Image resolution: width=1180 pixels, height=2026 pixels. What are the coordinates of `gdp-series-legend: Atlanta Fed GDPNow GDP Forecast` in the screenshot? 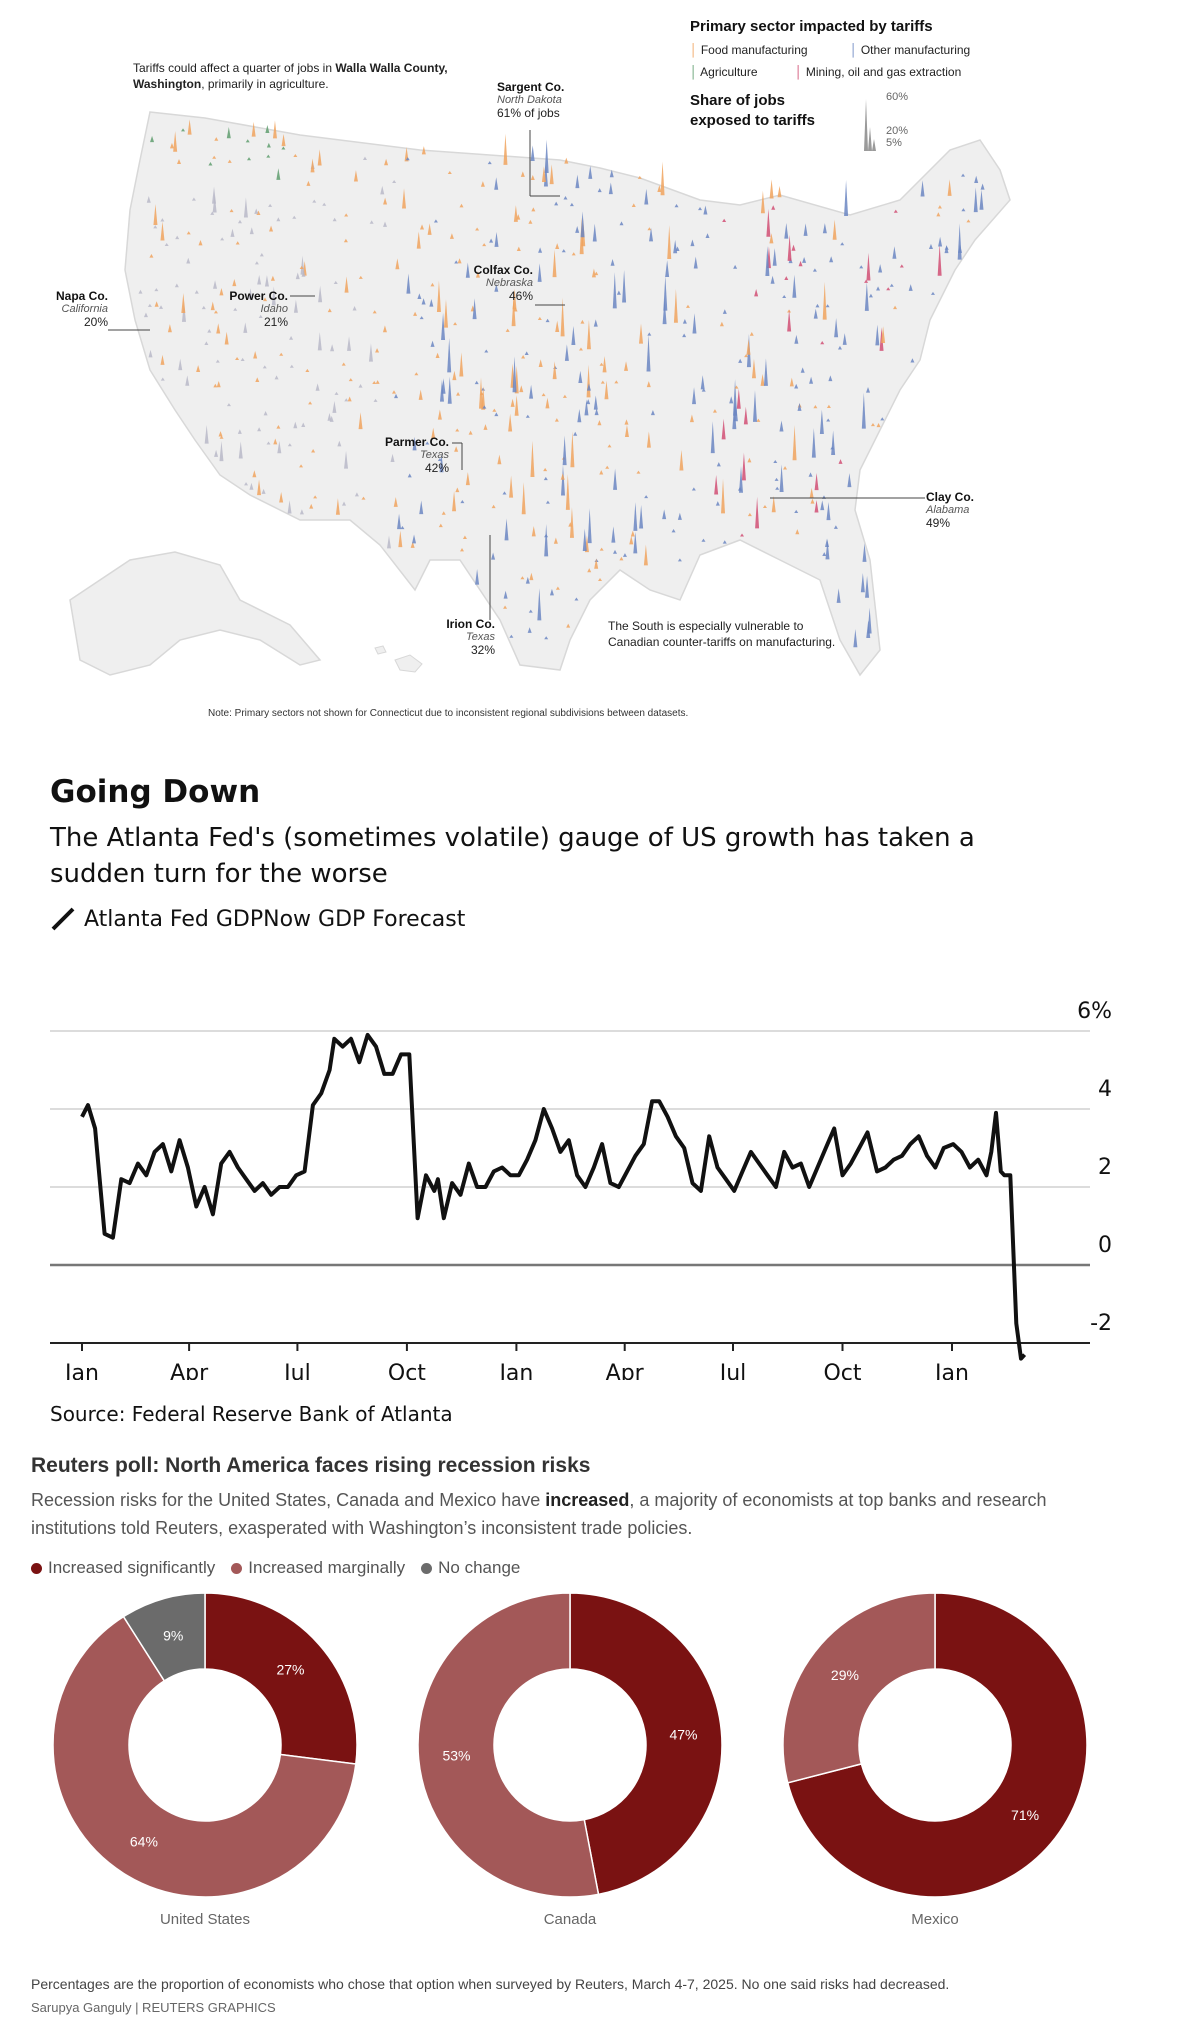 It's located at (257, 919).